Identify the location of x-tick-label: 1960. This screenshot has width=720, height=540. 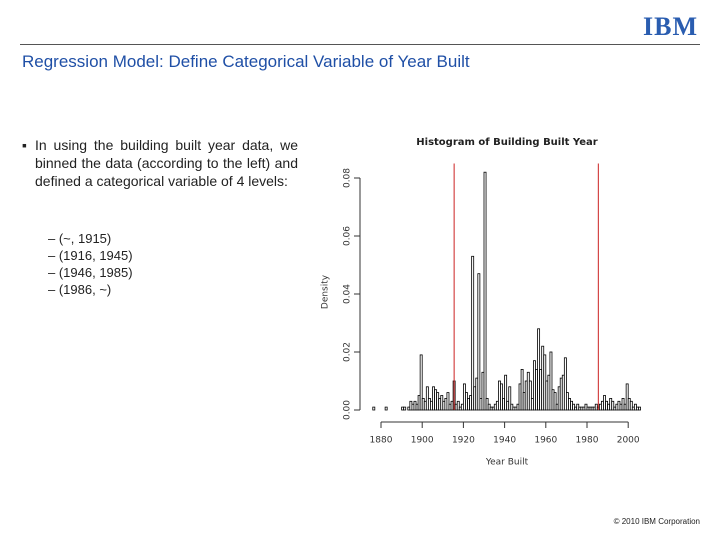
(545, 441).